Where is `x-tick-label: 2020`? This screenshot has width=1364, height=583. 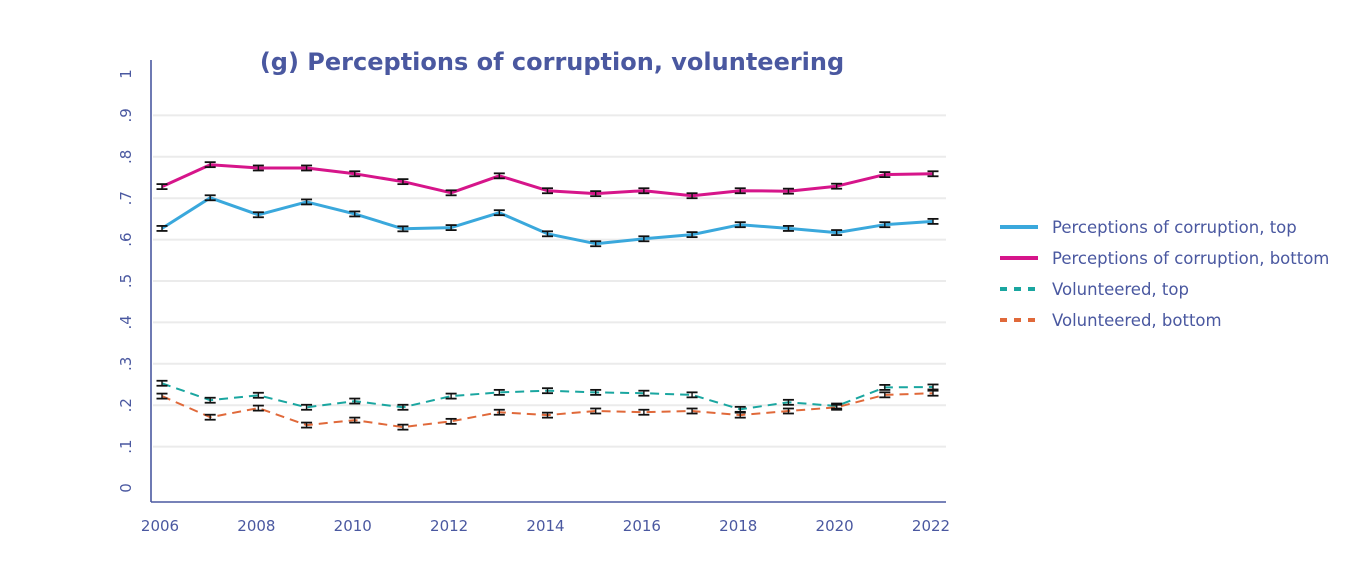
x-tick-label: 2020 is located at coordinates (835, 526).